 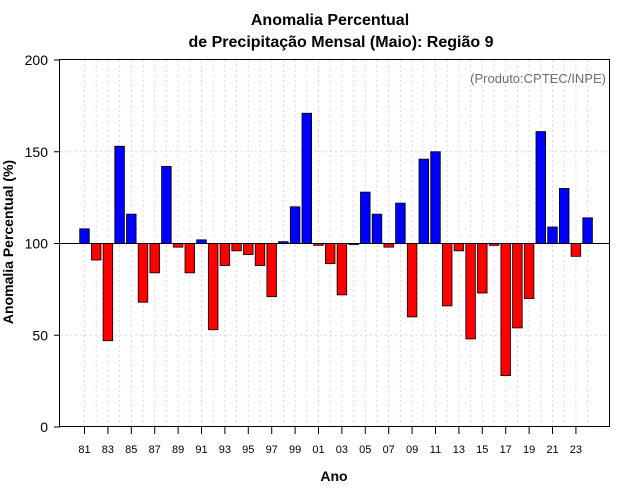 What do you see at coordinates (37, 244) in the screenshot?
I see `y-tick-label: 100` at bounding box center [37, 244].